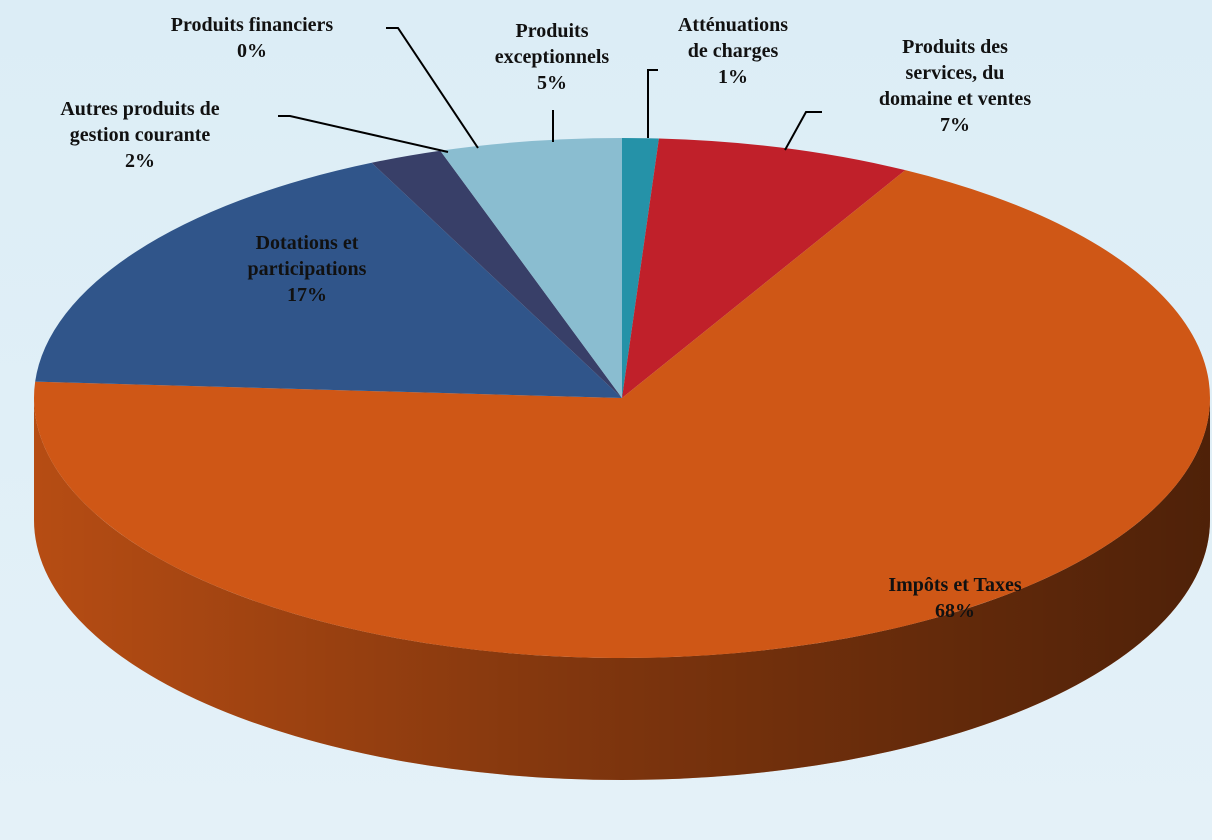 The height and width of the screenshot is (840, 1212). I want to click on category-label: Produits financiers, so click(252, 25).